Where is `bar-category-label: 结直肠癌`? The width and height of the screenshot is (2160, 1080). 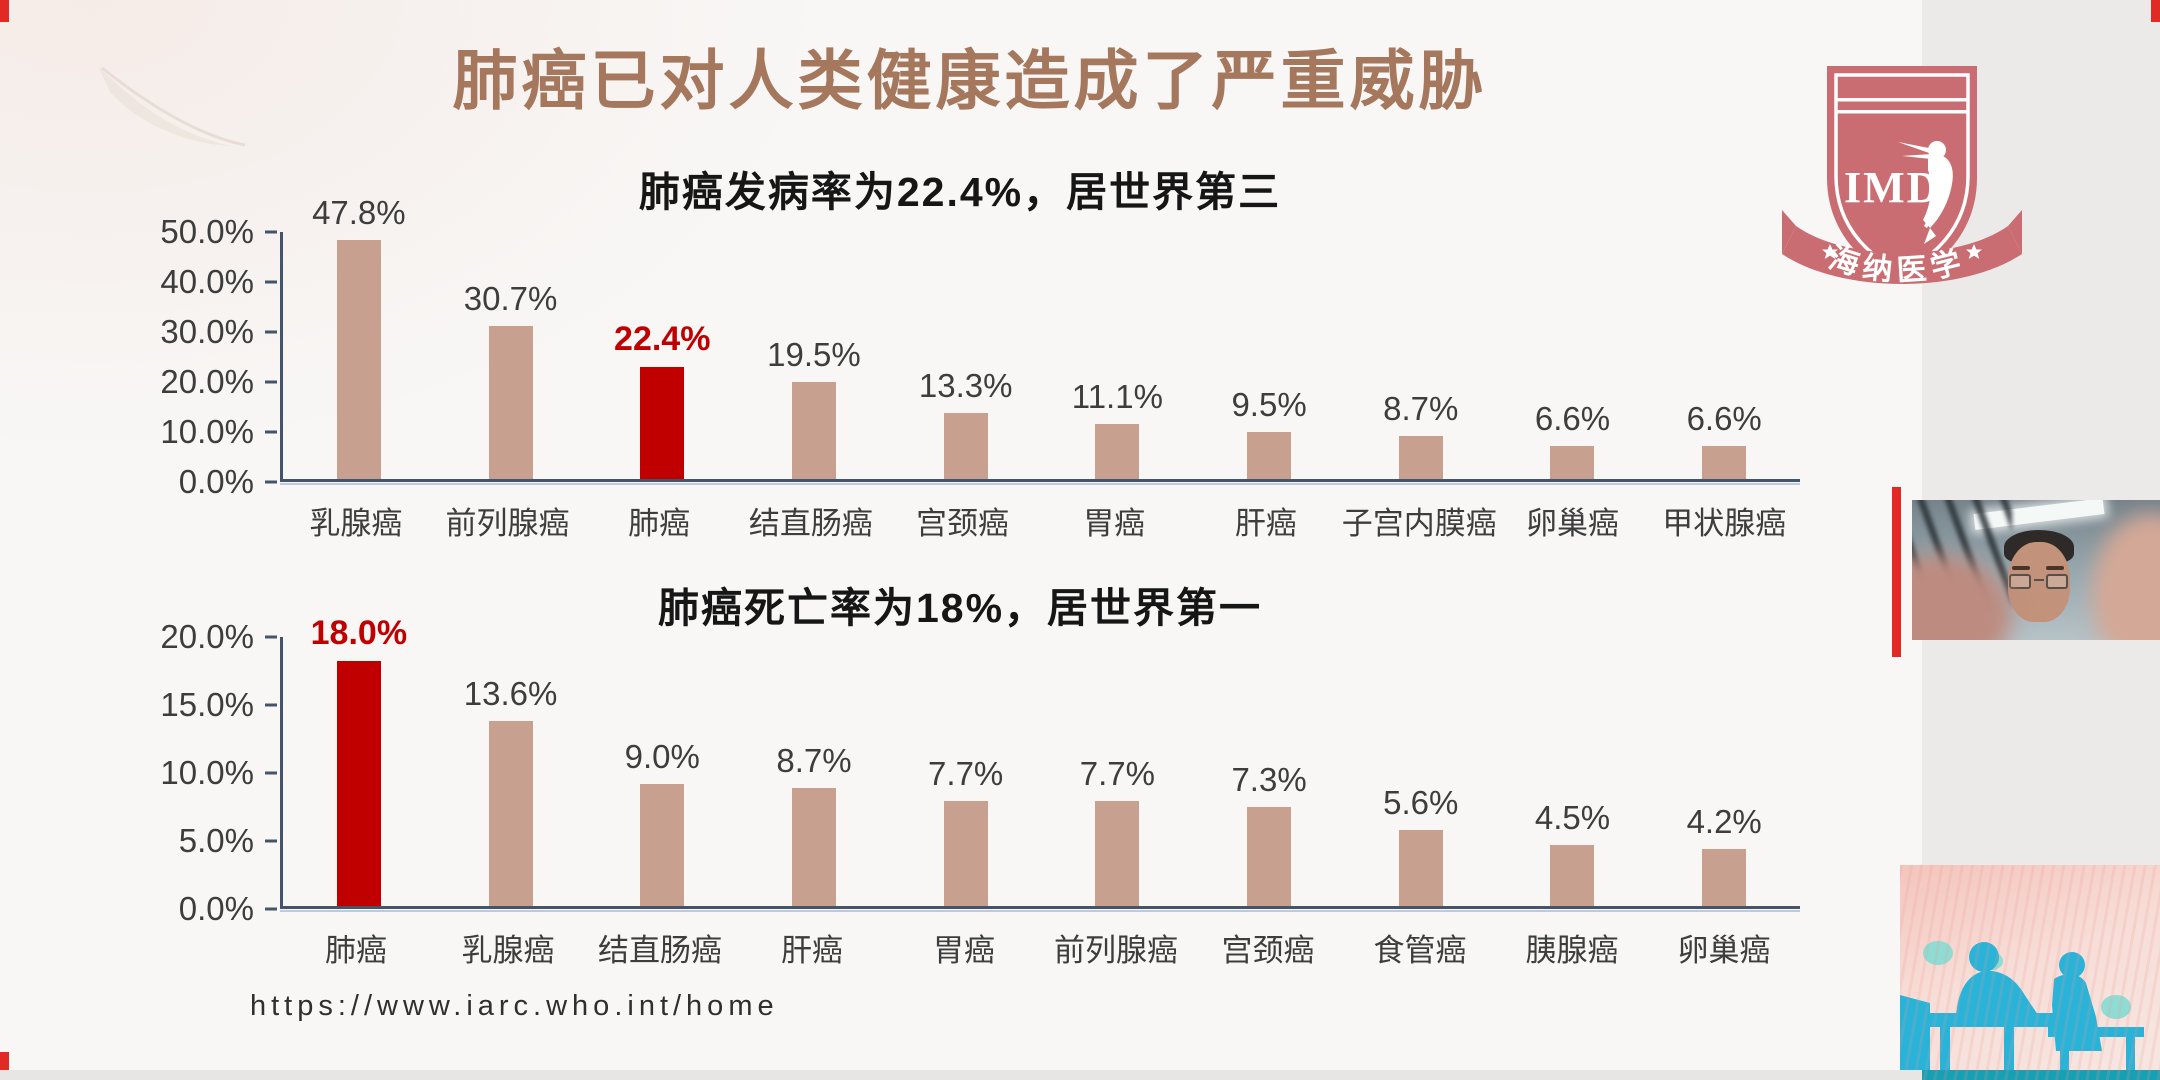 bar-category-label: 结直肠癌 is located at coordinates (810, 523).